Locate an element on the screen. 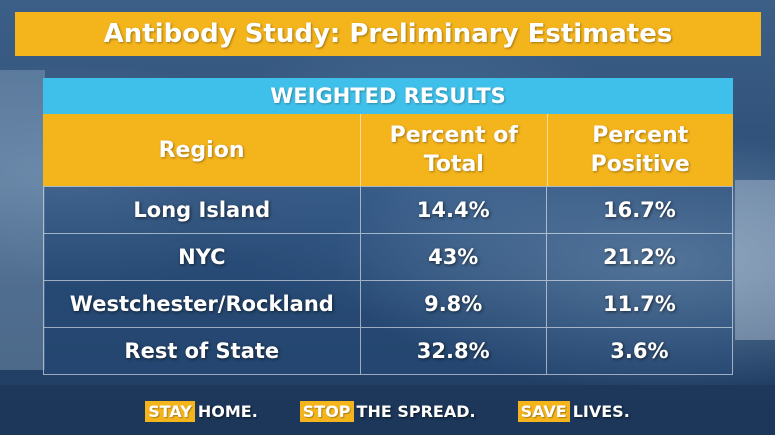 The width and height of the screenshot is (775, 435). percent-of-total-cell: 43% is located at coordinates (454, 257).